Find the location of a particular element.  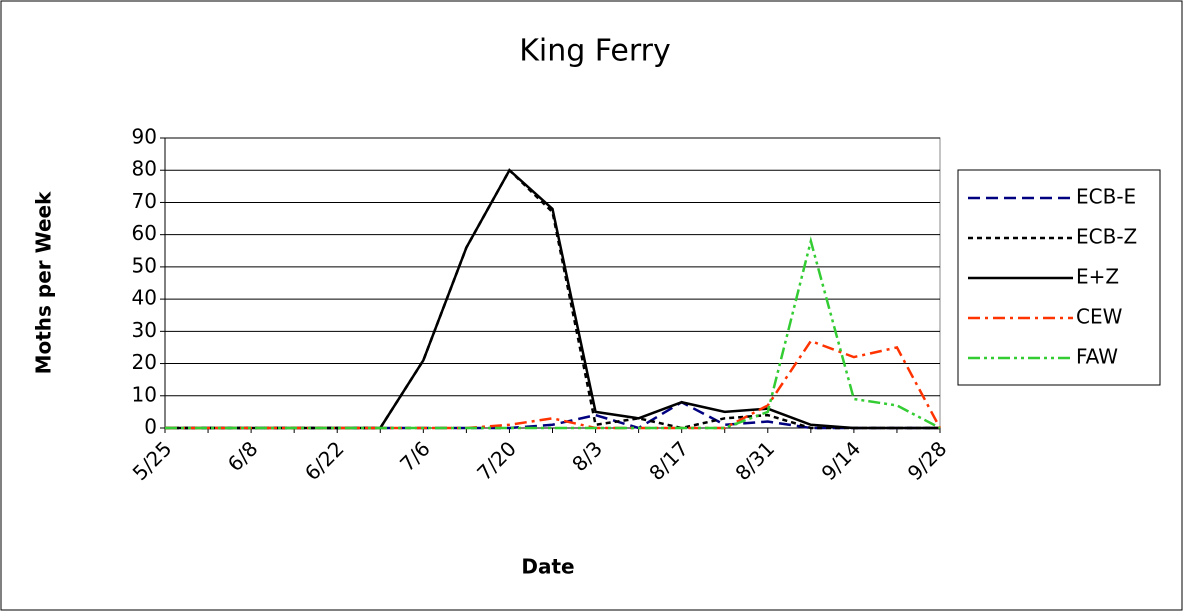

y-tick-label: 40 is located at coordinates (144, 298).